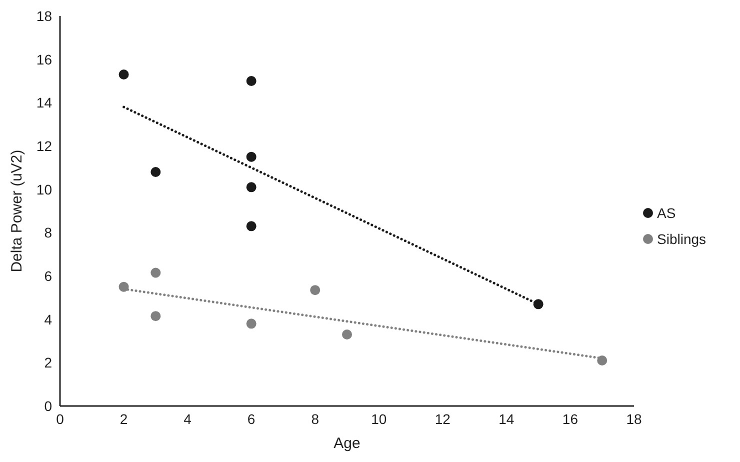  I want to click on legend-label: AS, so click(666, 213).